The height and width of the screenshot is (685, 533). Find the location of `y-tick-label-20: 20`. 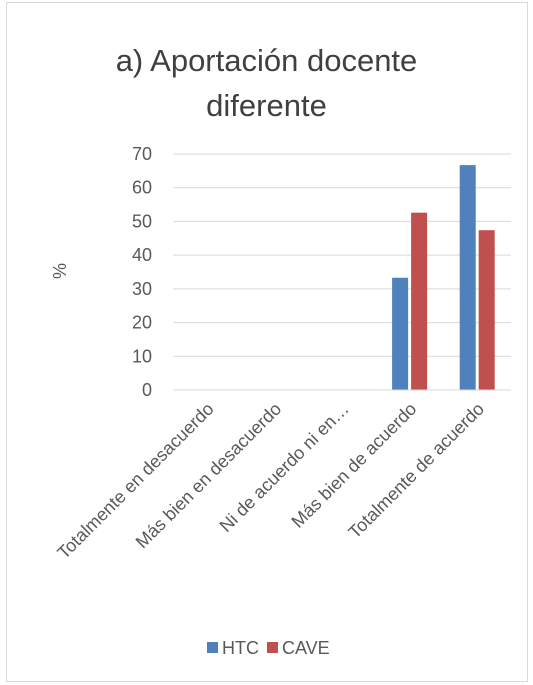

y-tick-label-20: 20 is located at coordinates (142, 323).